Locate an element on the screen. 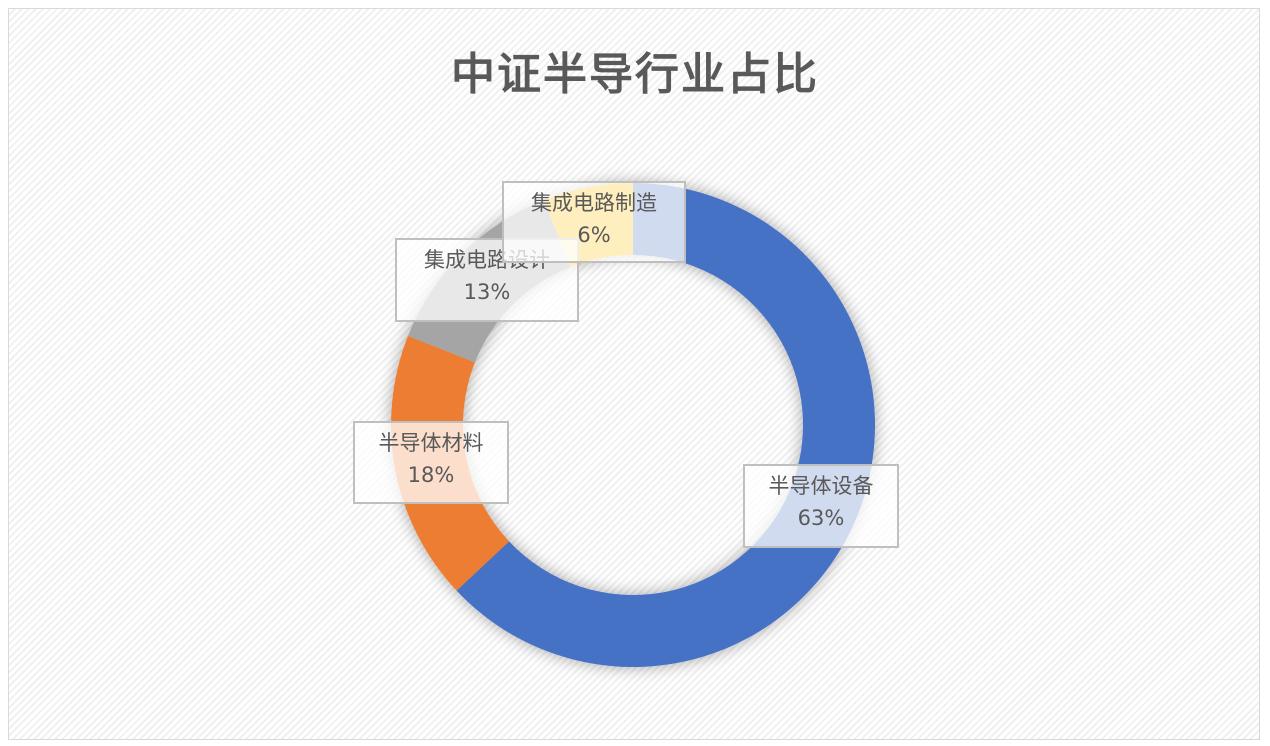 This screenshot has width=1270, height=746. data-label-0: 半导体设备 63% is located at coordinates (821, 506).